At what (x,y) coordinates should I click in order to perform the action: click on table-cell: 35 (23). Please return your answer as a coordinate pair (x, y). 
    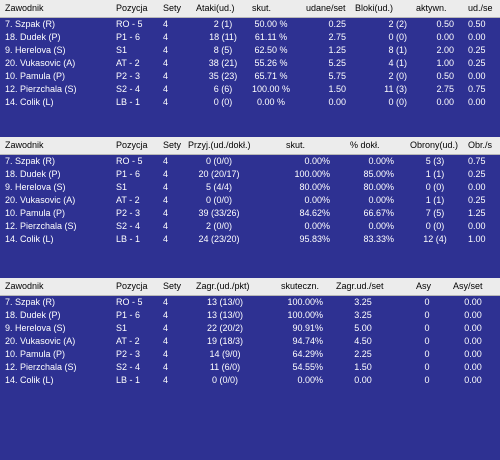
    Looking at the image, I should click on (223, 76).